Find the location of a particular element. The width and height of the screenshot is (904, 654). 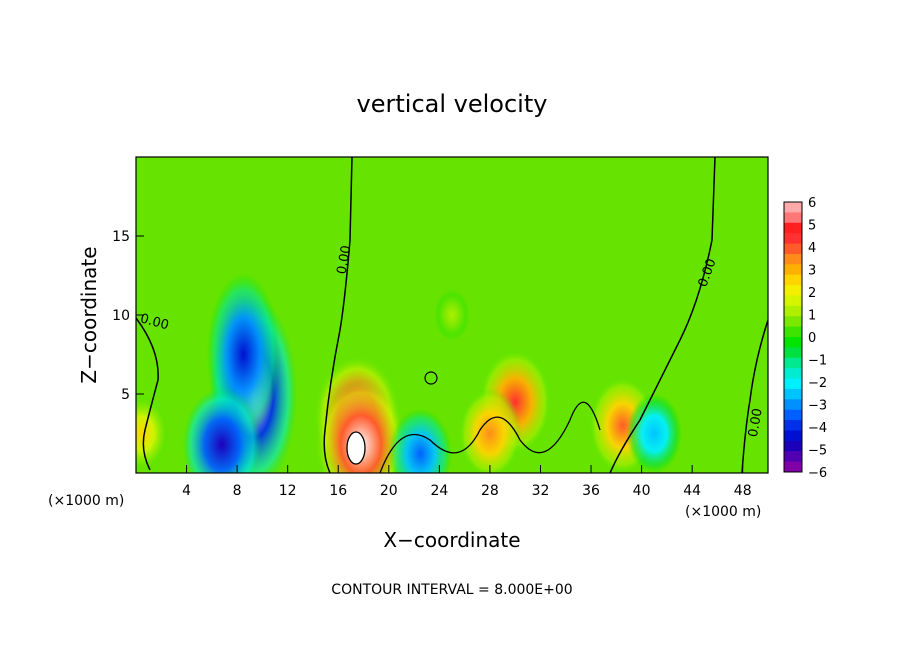

x-tick-label: 16 is located at coordinates (338, 491).